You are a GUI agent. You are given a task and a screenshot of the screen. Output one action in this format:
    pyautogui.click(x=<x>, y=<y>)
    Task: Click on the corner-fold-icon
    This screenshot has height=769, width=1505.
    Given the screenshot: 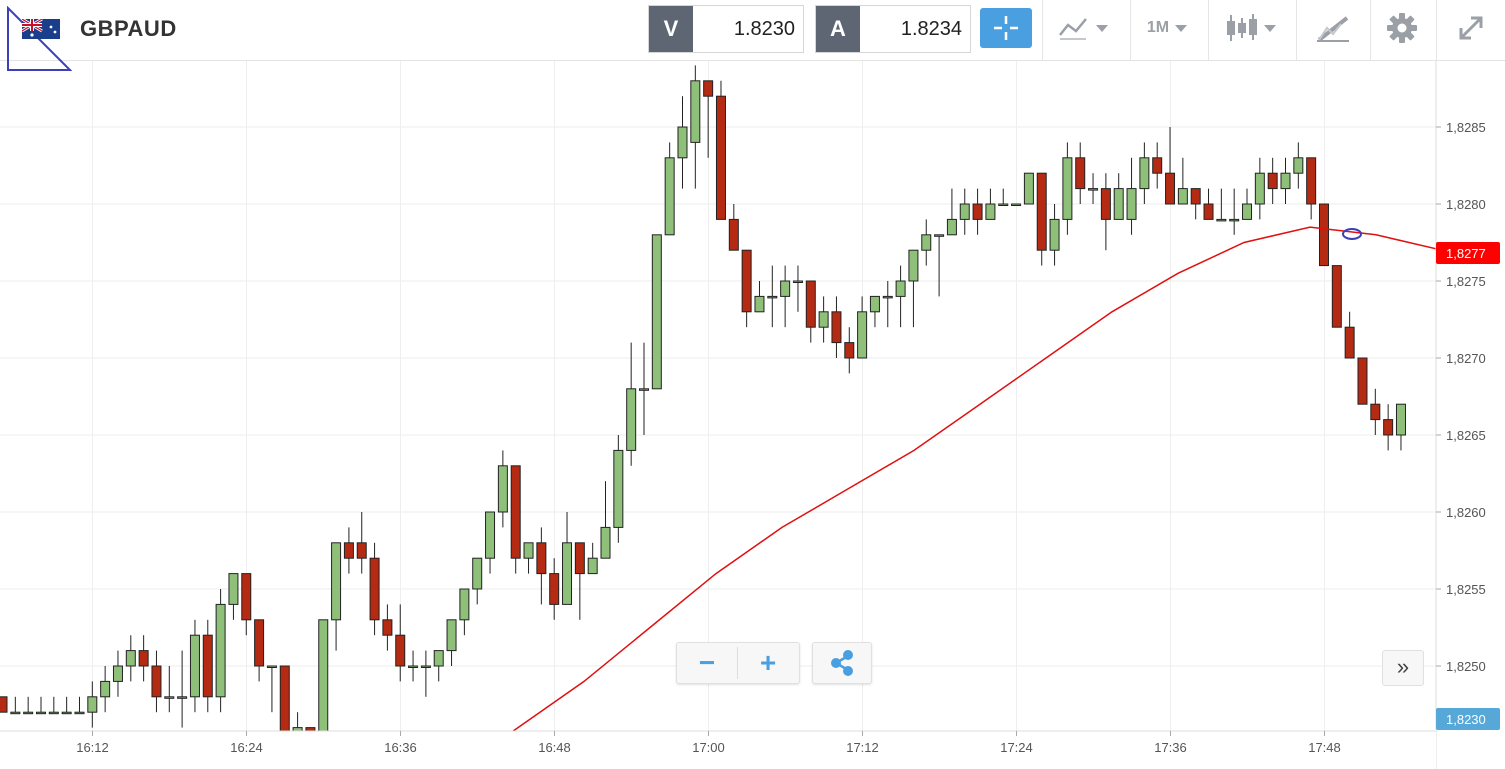 What is the action you would take?
    pyautogui.click(x=39, y=38)
    